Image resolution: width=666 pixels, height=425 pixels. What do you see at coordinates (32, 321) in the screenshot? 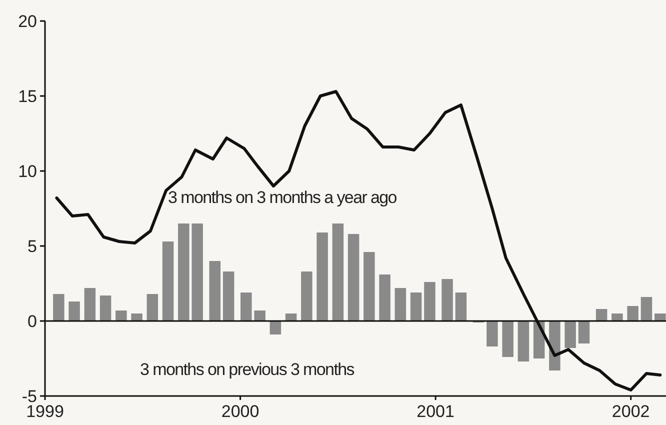
I see `y-tick-label: 0` at bounding box center [32, 321].